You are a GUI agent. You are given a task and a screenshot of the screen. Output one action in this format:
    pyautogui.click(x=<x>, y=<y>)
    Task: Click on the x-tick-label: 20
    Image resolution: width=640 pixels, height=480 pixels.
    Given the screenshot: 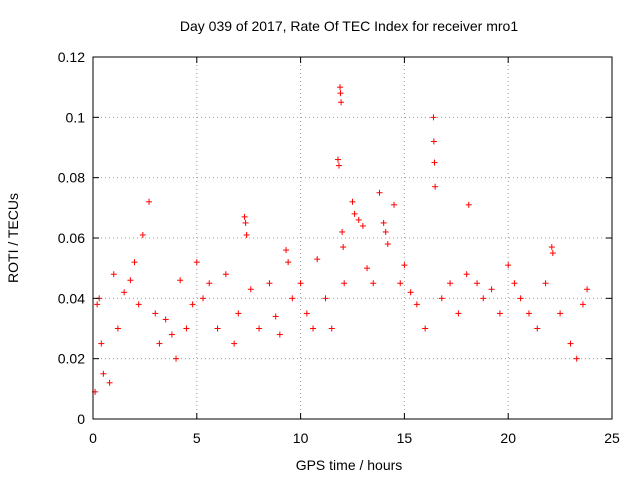 What is the action you would take?
    pyautogui.click(x=508, y=438)
    